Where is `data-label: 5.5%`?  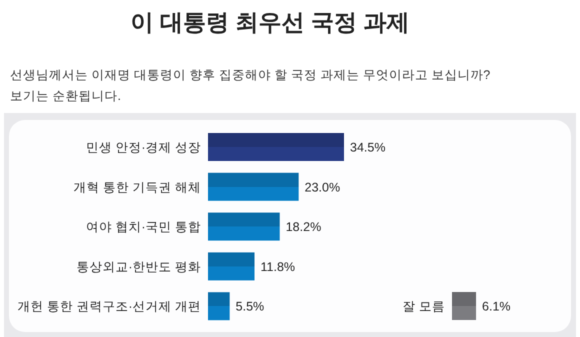 data-label: 5.5% is located at coordinates (250, 307).